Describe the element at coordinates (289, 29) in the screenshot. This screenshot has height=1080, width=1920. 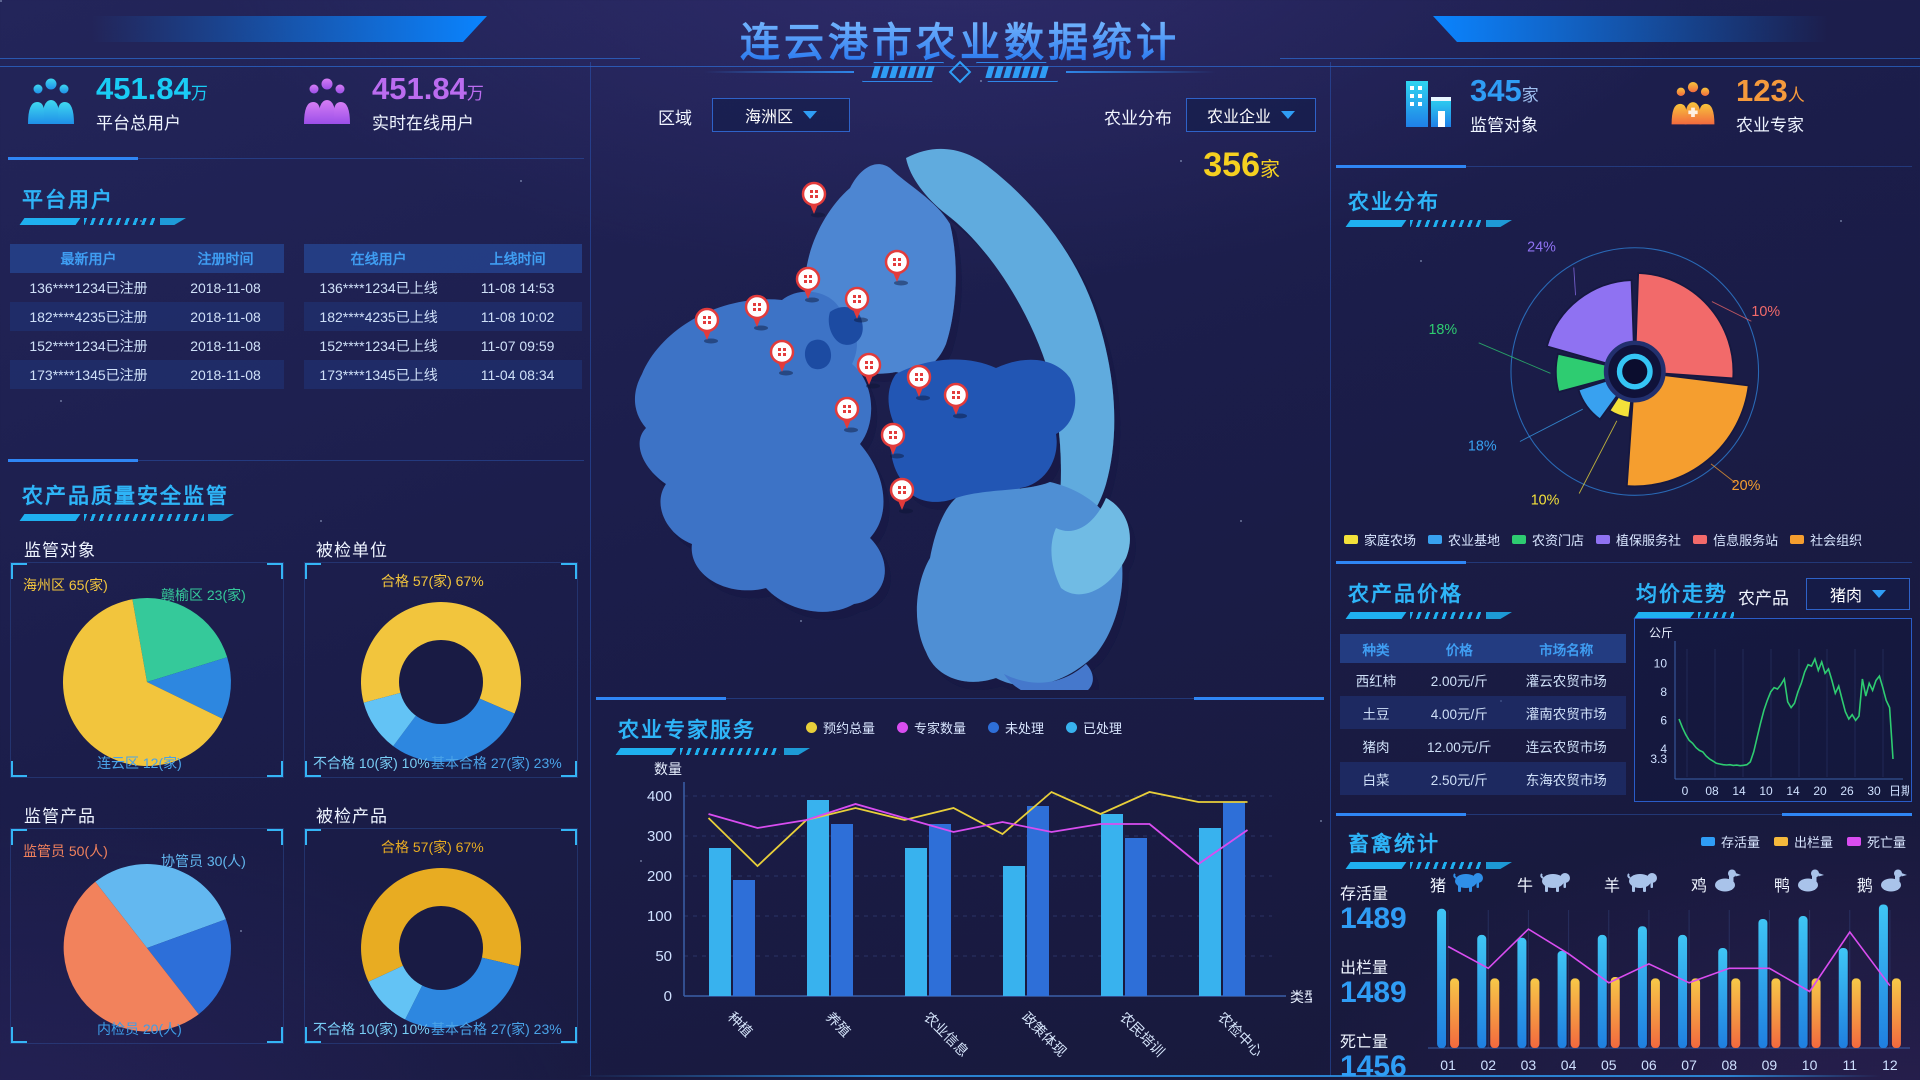
I see `header-deco-left` at that location.